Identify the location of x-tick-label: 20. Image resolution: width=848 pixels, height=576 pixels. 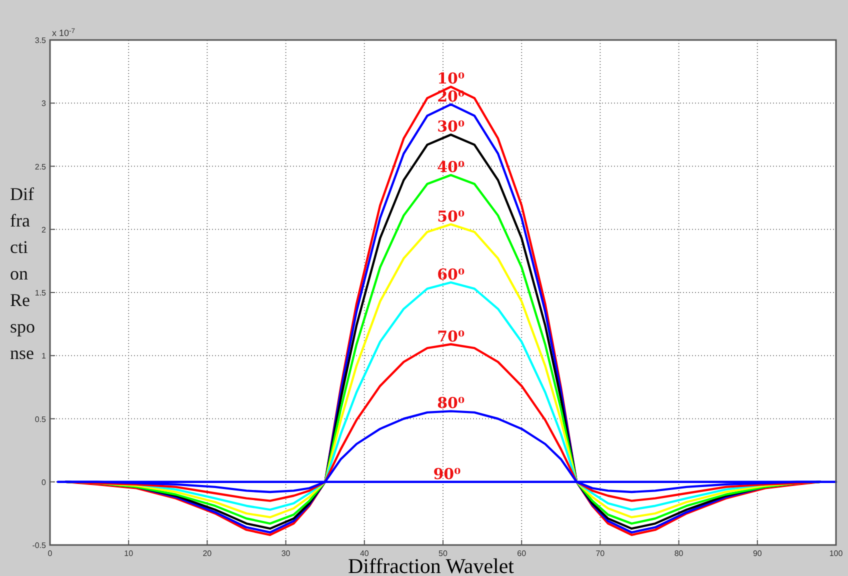
(207, 553).